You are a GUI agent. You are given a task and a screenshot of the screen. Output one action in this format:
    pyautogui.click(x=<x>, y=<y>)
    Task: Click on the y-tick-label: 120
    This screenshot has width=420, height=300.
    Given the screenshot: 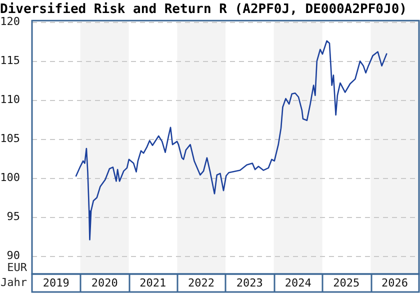 What is the action you would take?
    pyautogui.click(x=10, y=21)
    